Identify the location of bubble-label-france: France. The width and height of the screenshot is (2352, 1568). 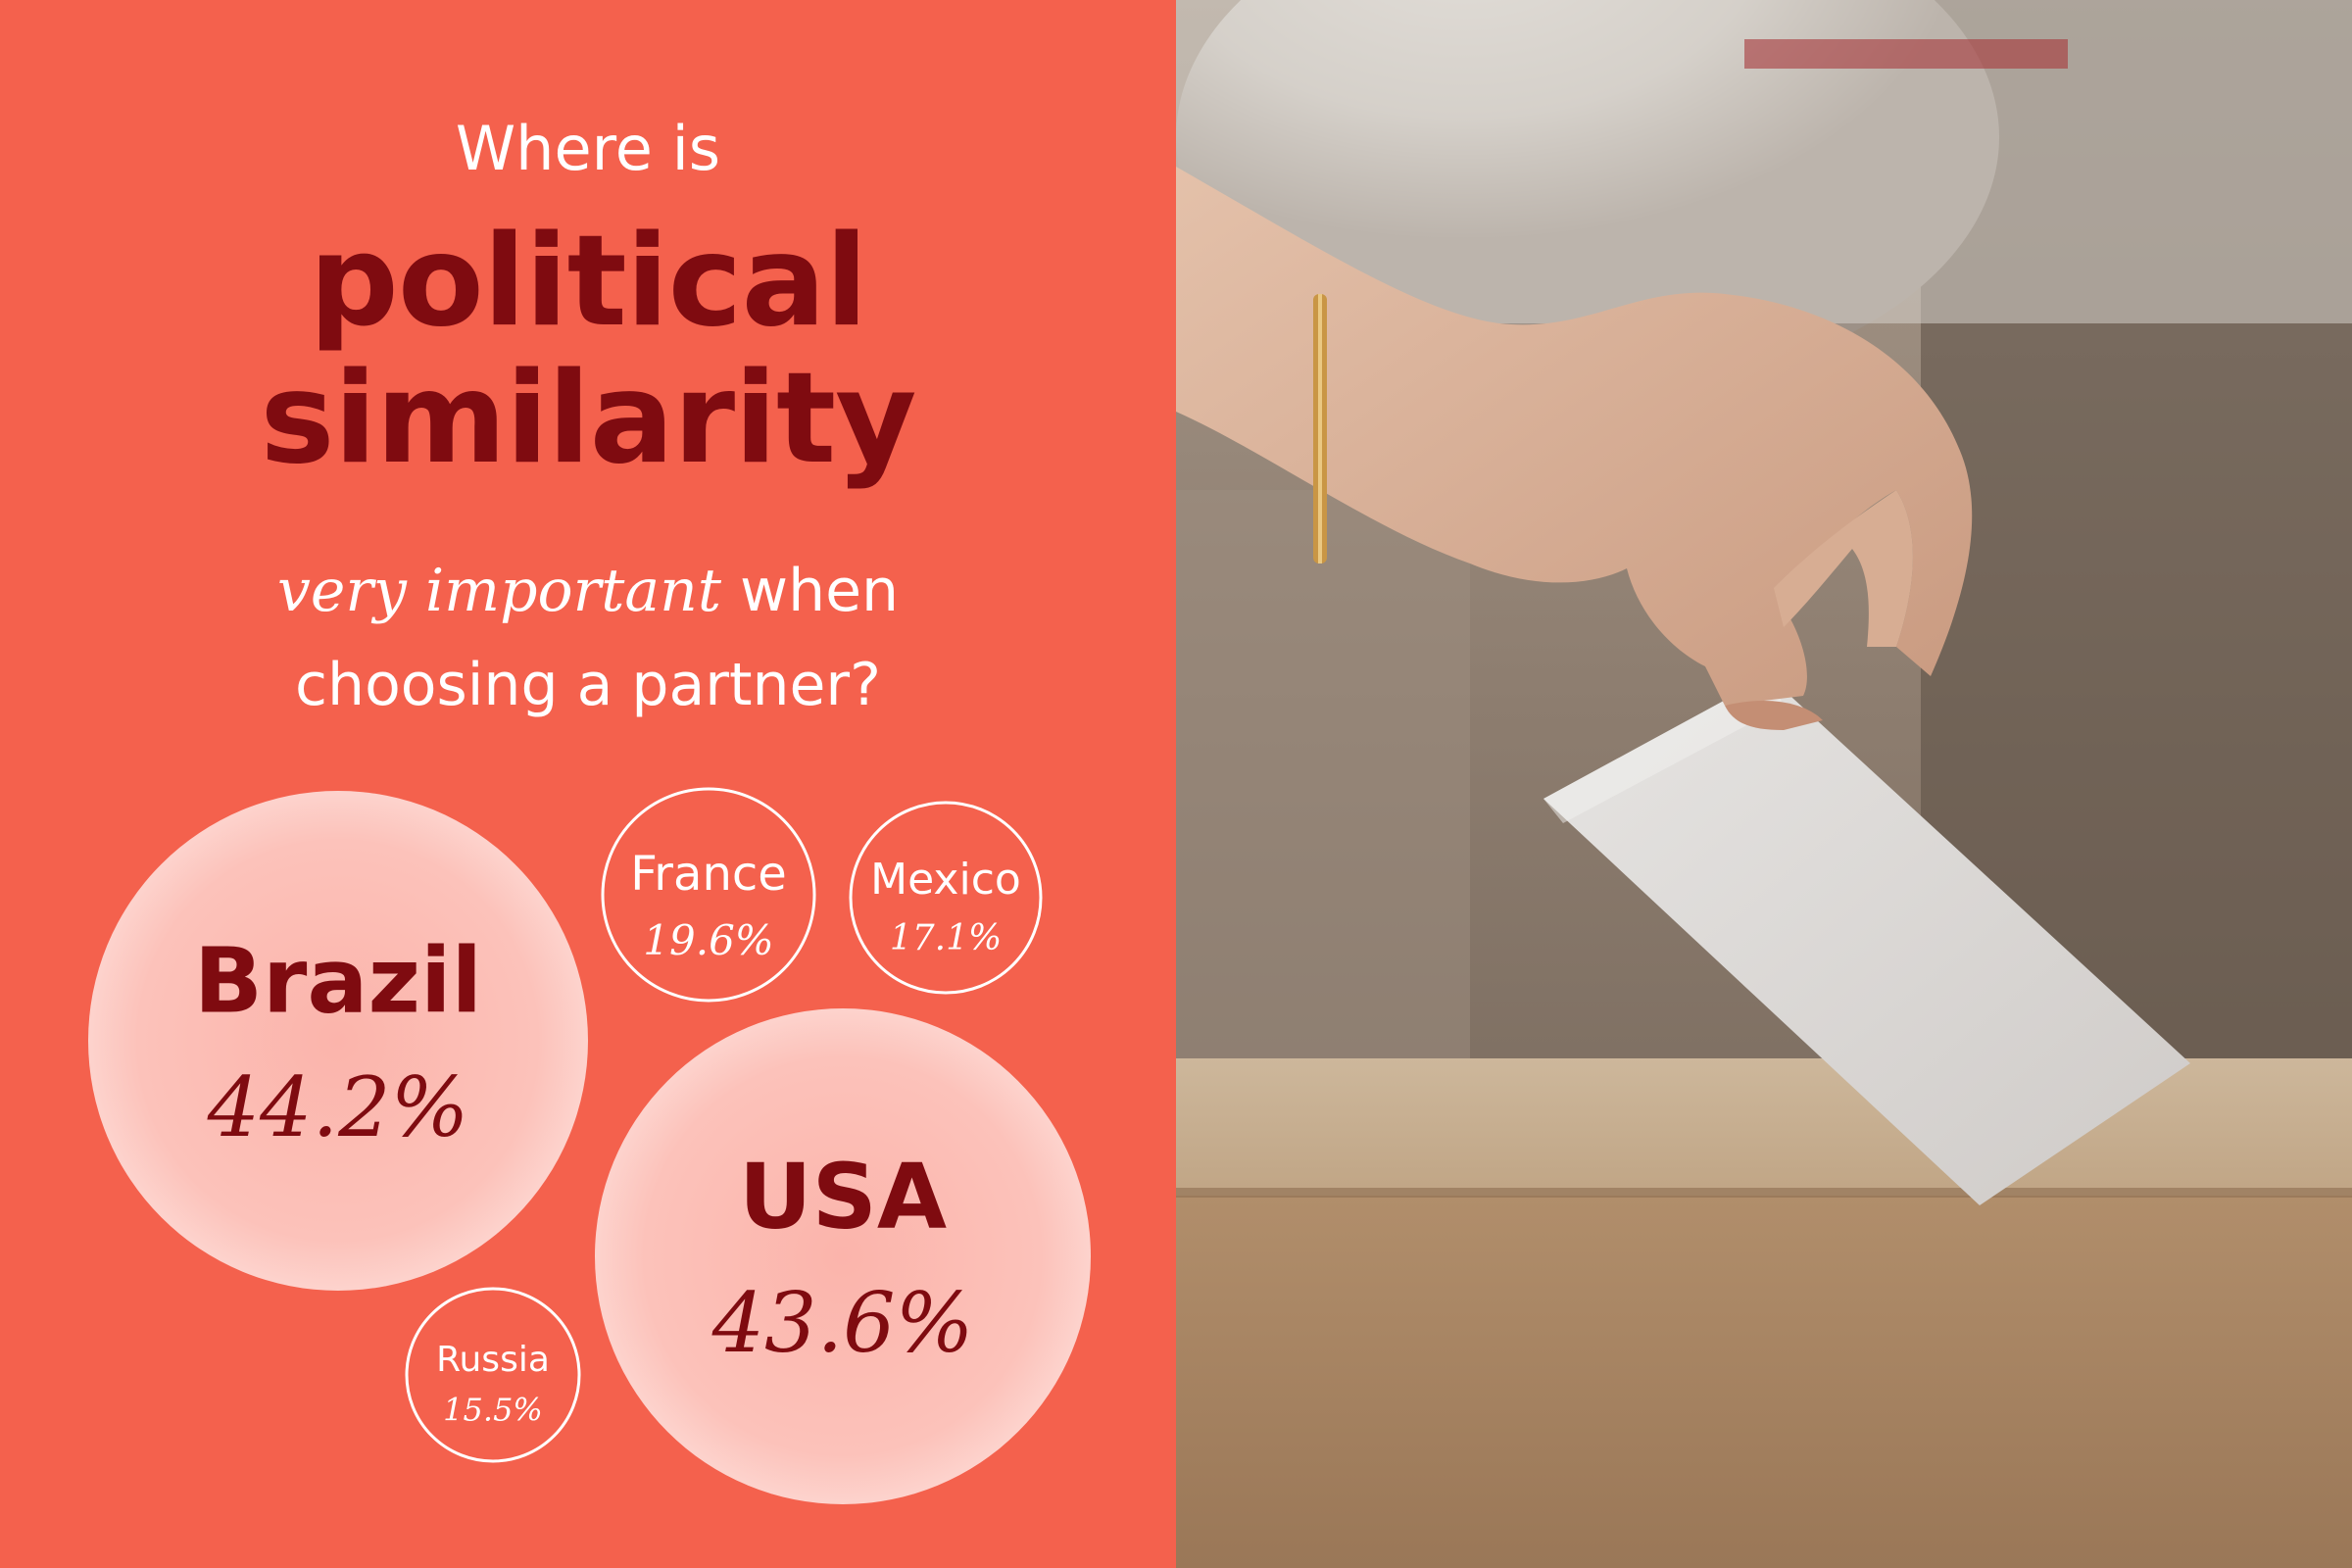
(708, 874).